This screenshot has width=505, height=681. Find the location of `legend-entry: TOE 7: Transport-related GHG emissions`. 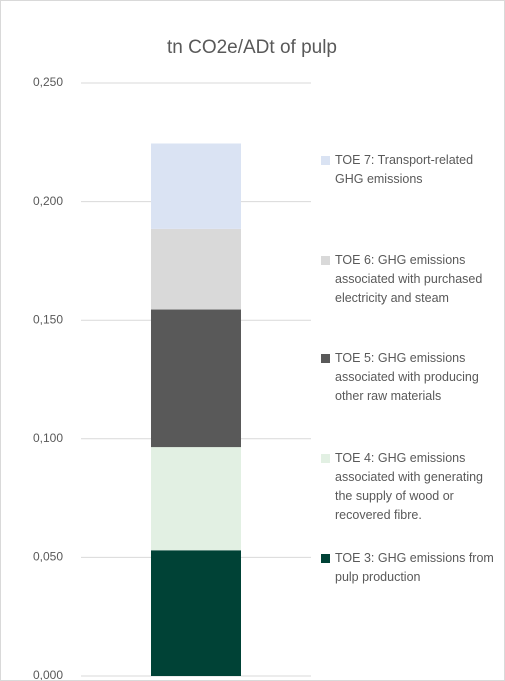

legend-entry: TOE 7: Transport-related GHG emissions is located at coordinates (411, 170).